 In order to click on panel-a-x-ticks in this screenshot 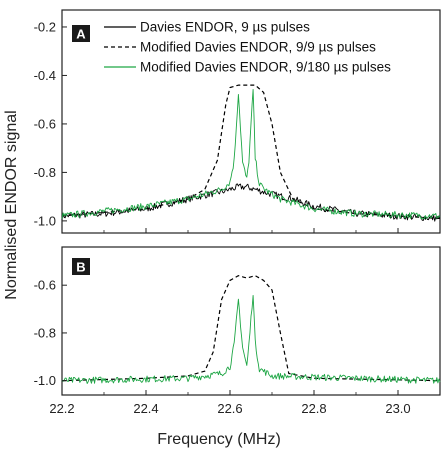, I will do `click(251, 230)`.